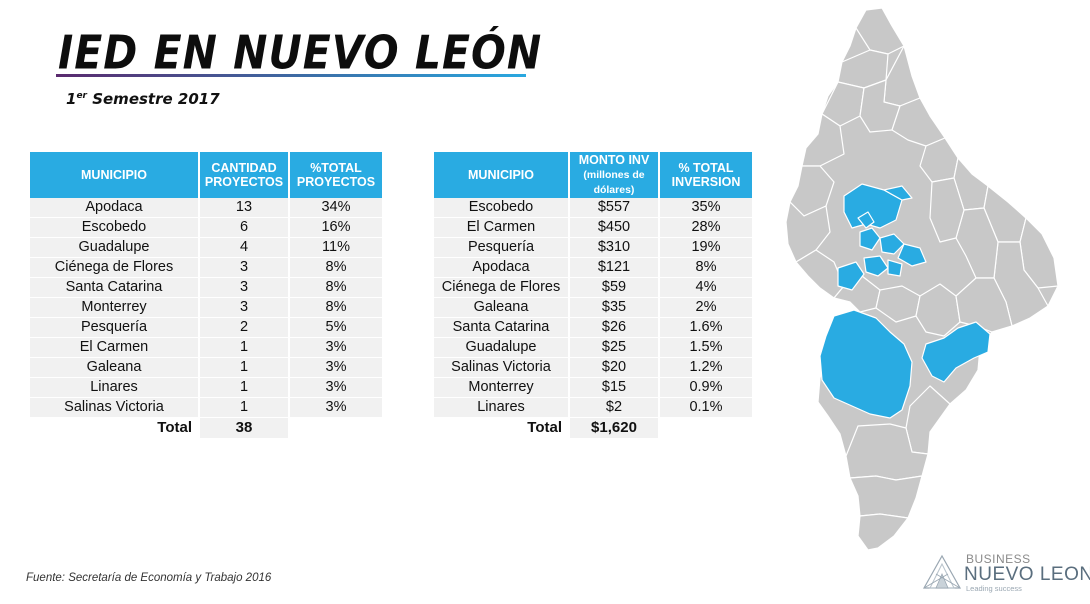 This screenshot has width=1090, height=604. What do you see at coordinates (502, 268) in the screenshot?
I see `municipio-cell: Apodaca` at bounding box center [502, 268].